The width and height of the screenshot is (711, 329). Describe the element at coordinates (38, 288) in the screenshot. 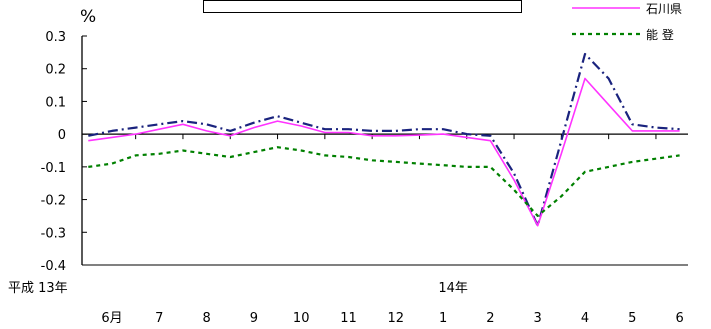

I see `year-label-0: 平成 13年` at that location.